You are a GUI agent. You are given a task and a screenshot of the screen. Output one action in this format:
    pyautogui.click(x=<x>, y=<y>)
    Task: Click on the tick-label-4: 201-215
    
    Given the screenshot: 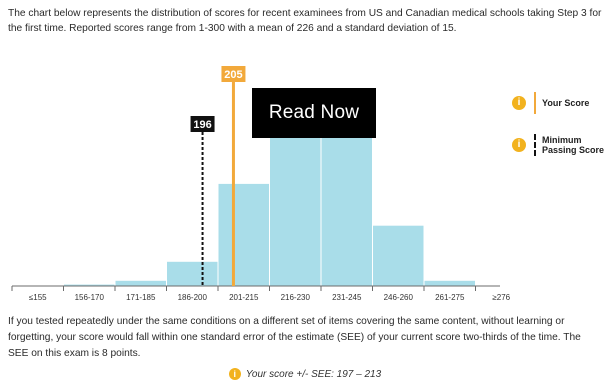 What is the action you would take?
    pyautogui.click(x=244, y=297)
    